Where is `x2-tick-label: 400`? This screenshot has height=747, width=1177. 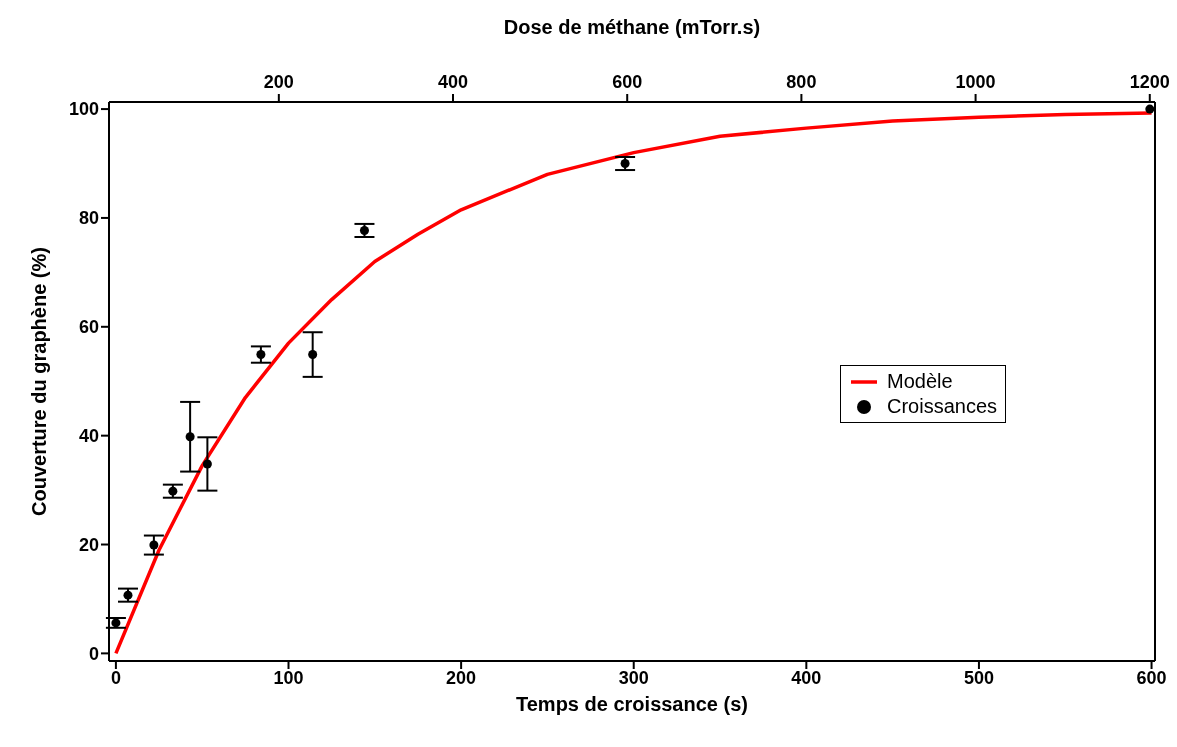
x2-tick-label: 400 is located at coordinates (453, 82).